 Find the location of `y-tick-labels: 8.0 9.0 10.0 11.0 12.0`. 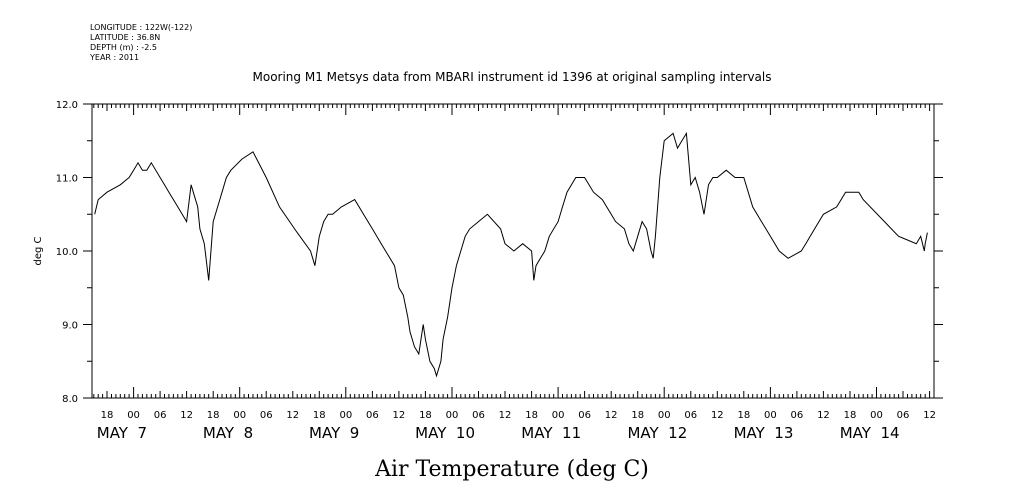

y-tick-labels: 8.0 9.0 10.0 11.0 12.0 is located at coordinates (67, 252).